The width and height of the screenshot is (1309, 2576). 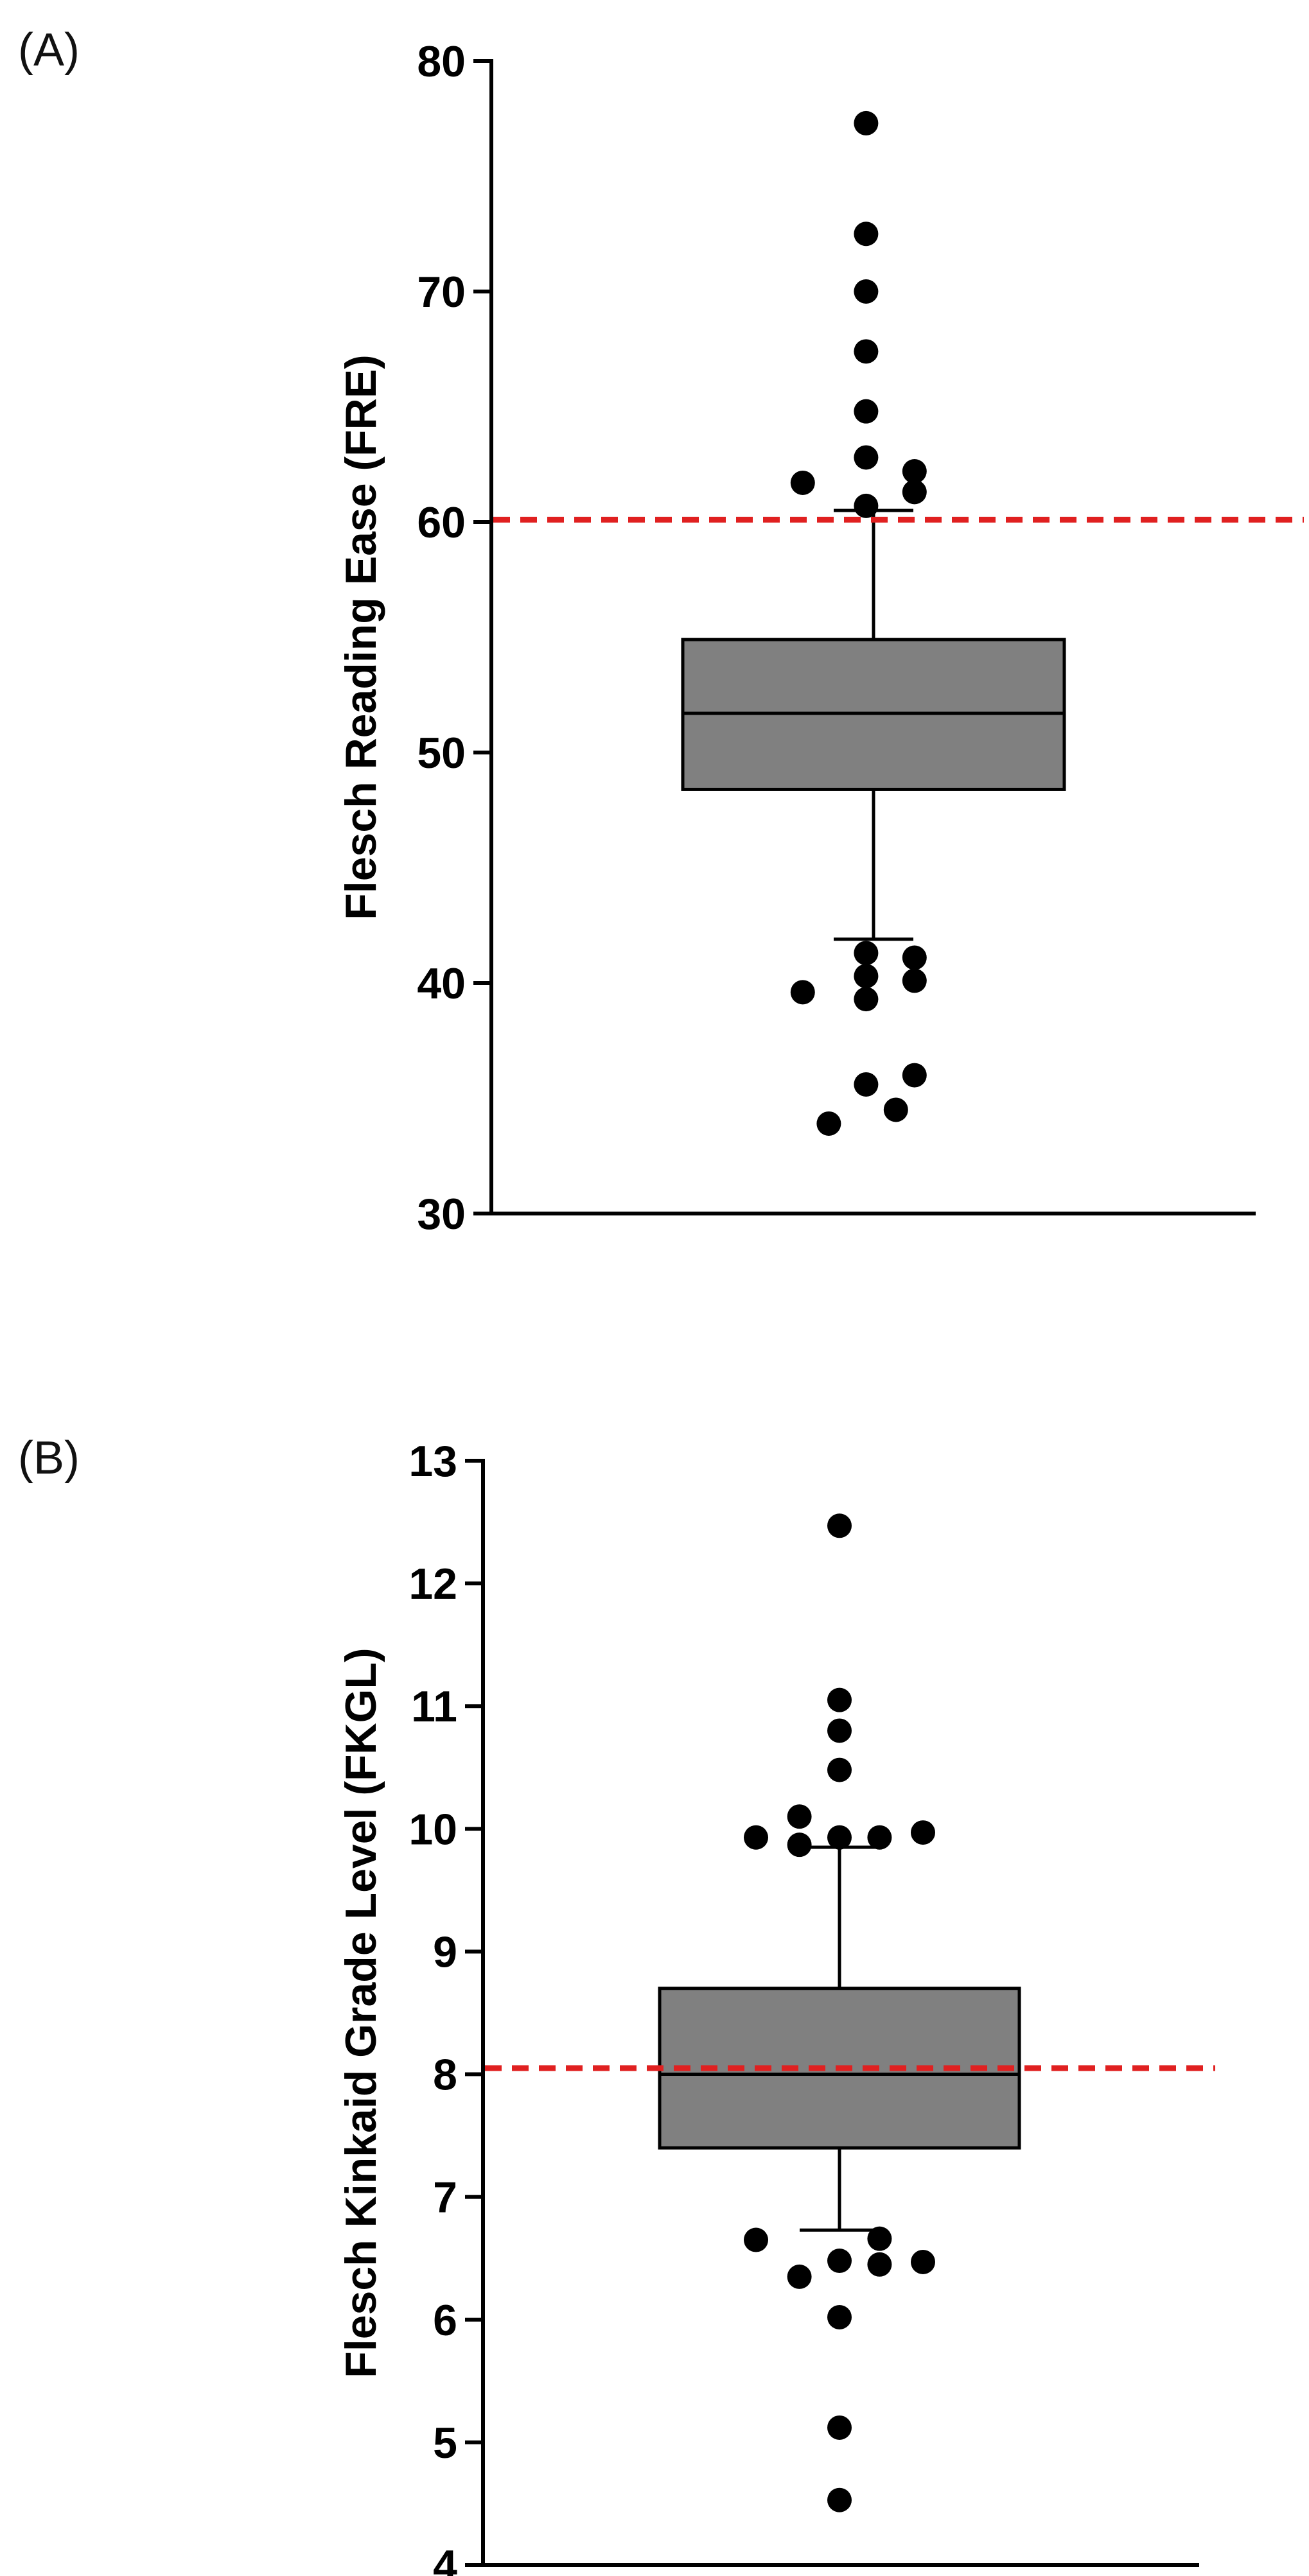 I want to click on y-tick-label: 13, so click(x=433, y=1461).